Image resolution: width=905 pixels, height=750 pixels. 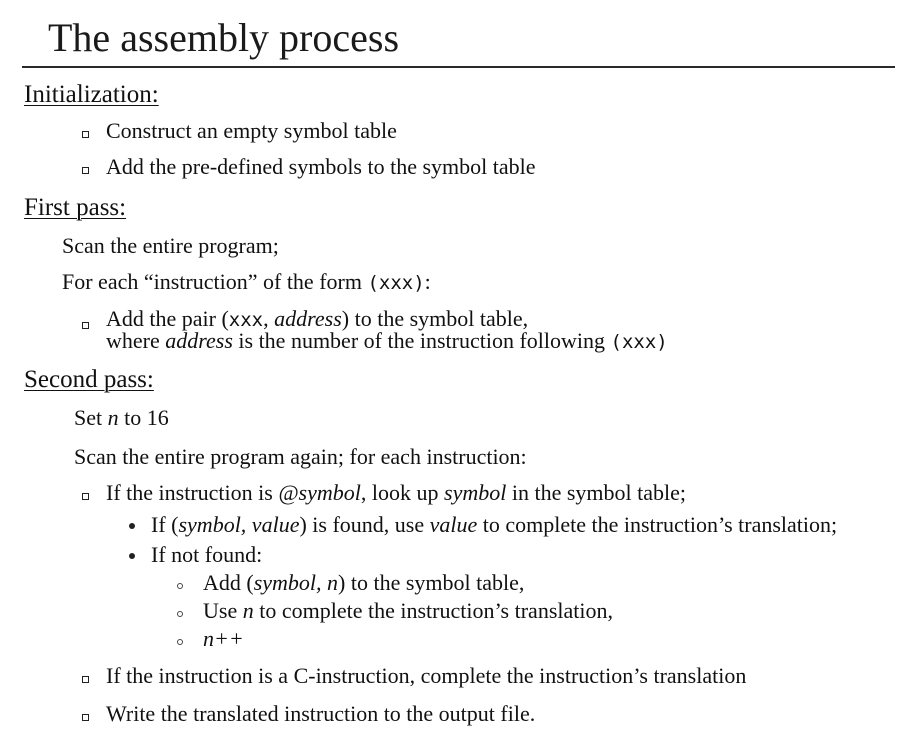 I want to click on second-pass-set-n: Set n to 16, so click(x=121, y=417).